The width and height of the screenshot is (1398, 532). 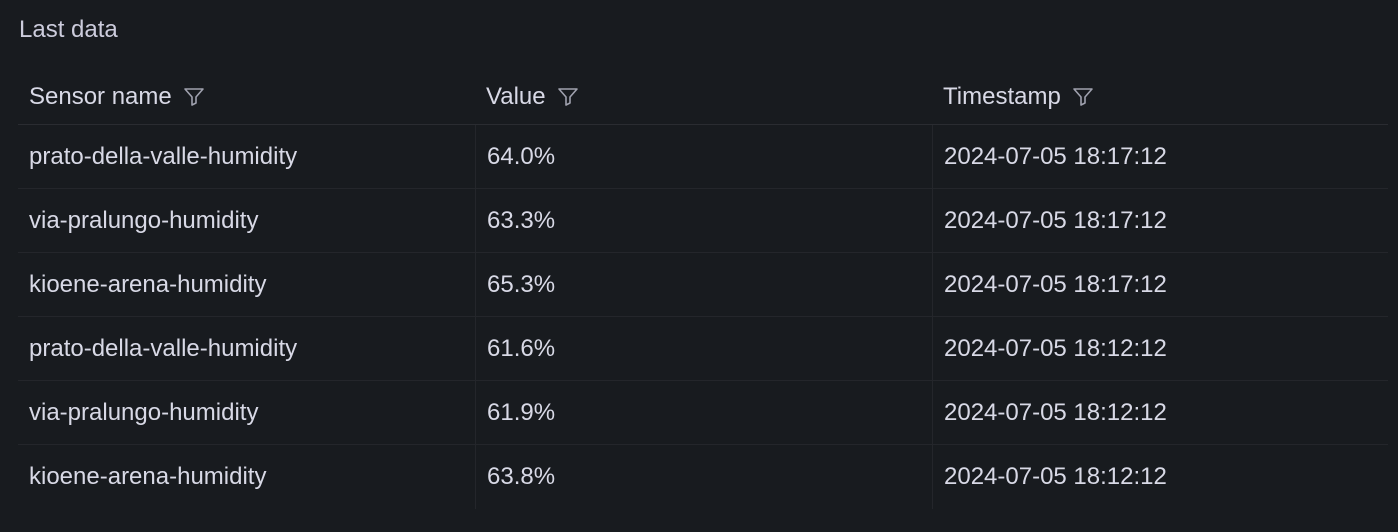 I want to click on value-cell: 65.3%, so click(x=703, y=284).